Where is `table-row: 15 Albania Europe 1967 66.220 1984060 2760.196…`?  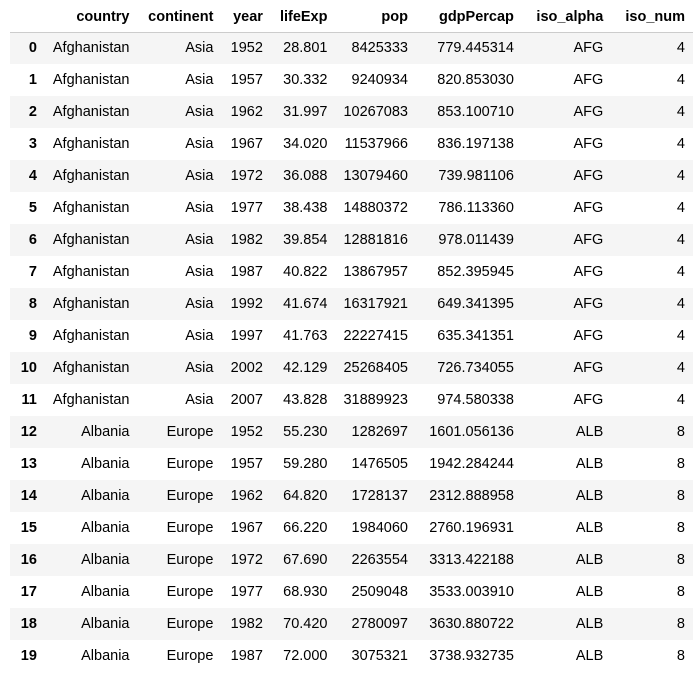
table-row: 15 Albania Europe 1967 66.220 1984060 2760.196… is located at coordinates (351, 528).